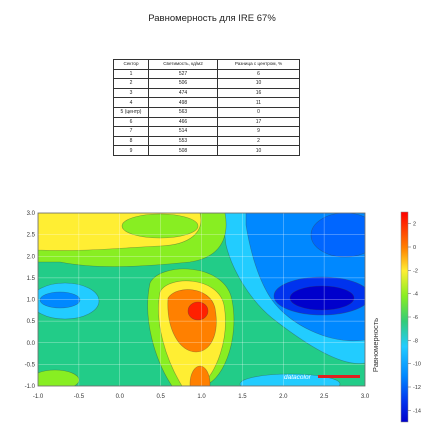 The width and height of the screenshot is (424, 433). Describe the element at coordinates (31, 322) in the screenshot. I see `y-tick-label: 0.5` at that location.